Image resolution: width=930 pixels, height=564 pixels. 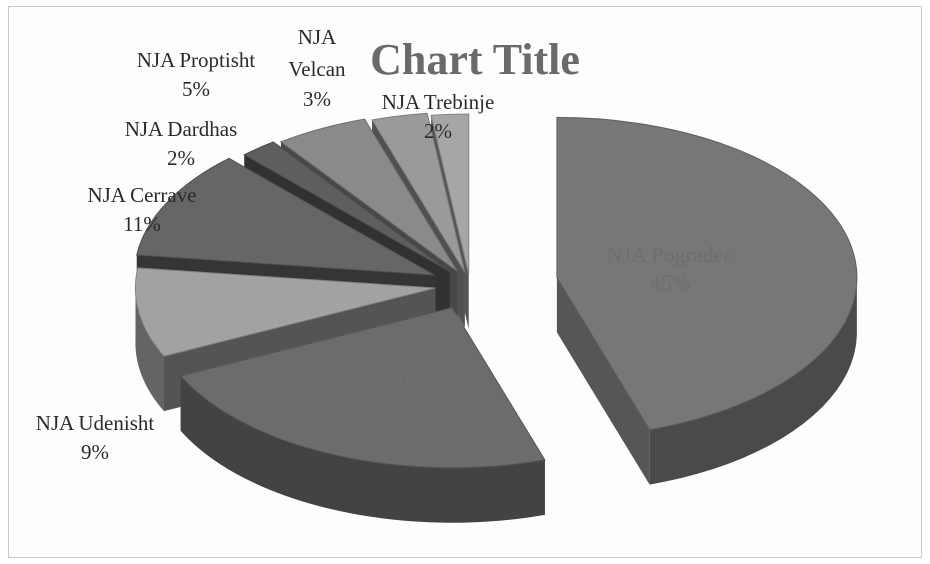 I want to click on label-dardhas-name: NJA Dardhas, so click(x=181, y=129).